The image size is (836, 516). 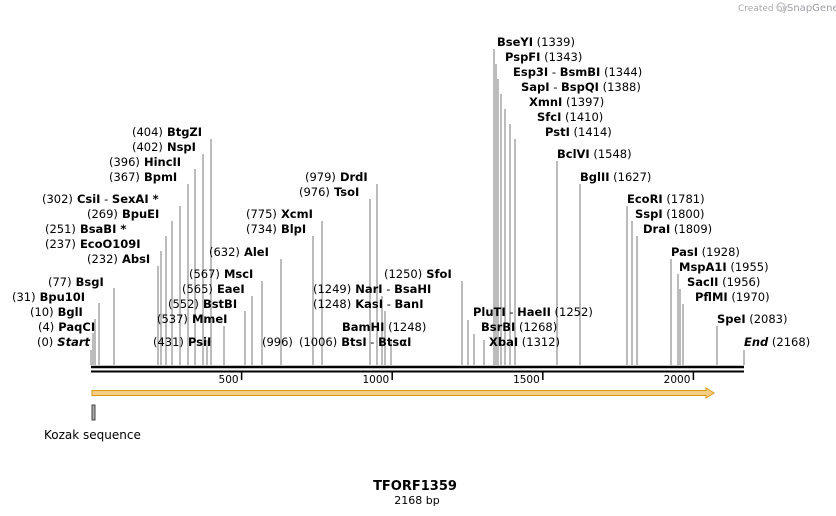 I want to click on site-label: (979) DrdI, so click(x=336, y=177).